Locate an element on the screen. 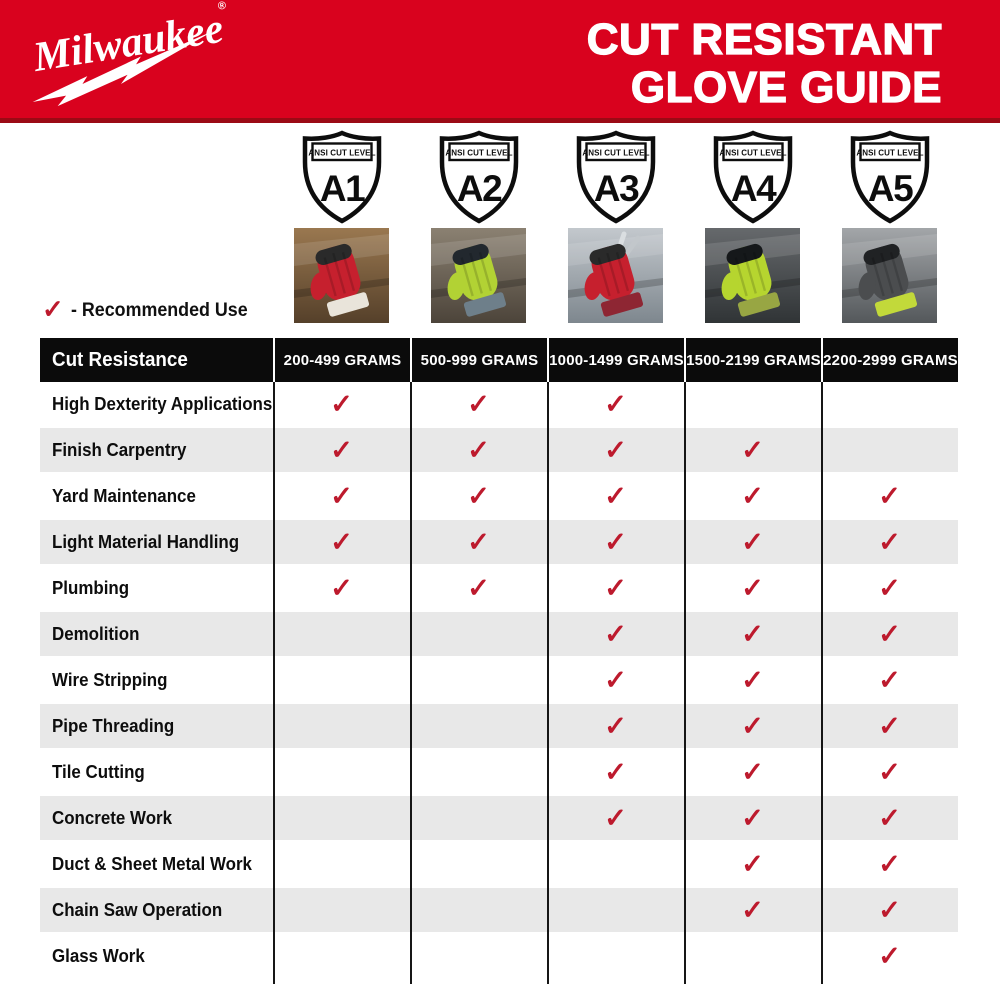 This screenshot has height=1000, width=1000. row-label: Pipe Threading is located at coordinates (156, 726).